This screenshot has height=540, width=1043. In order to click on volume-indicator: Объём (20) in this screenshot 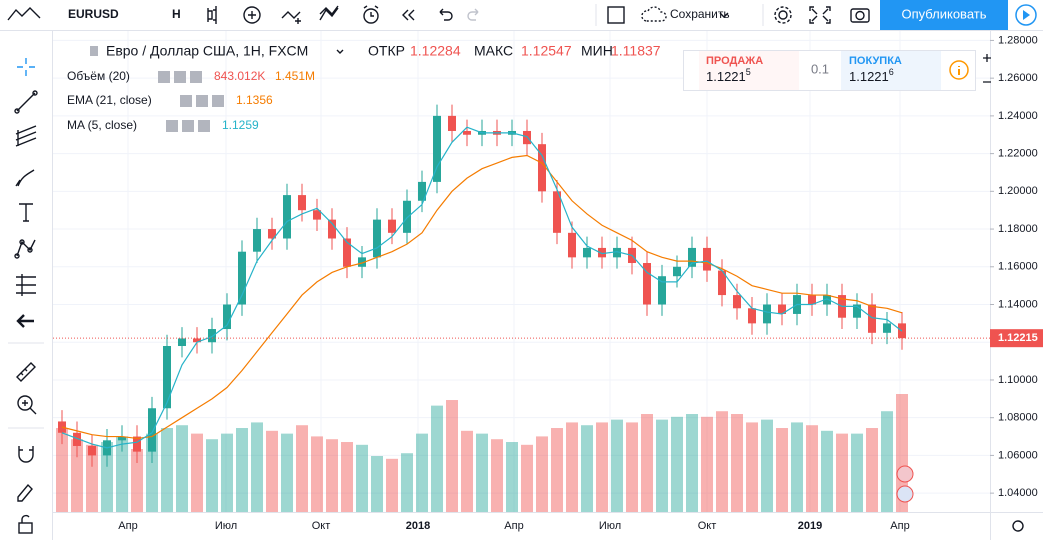, I will do `click(98, 76)`.